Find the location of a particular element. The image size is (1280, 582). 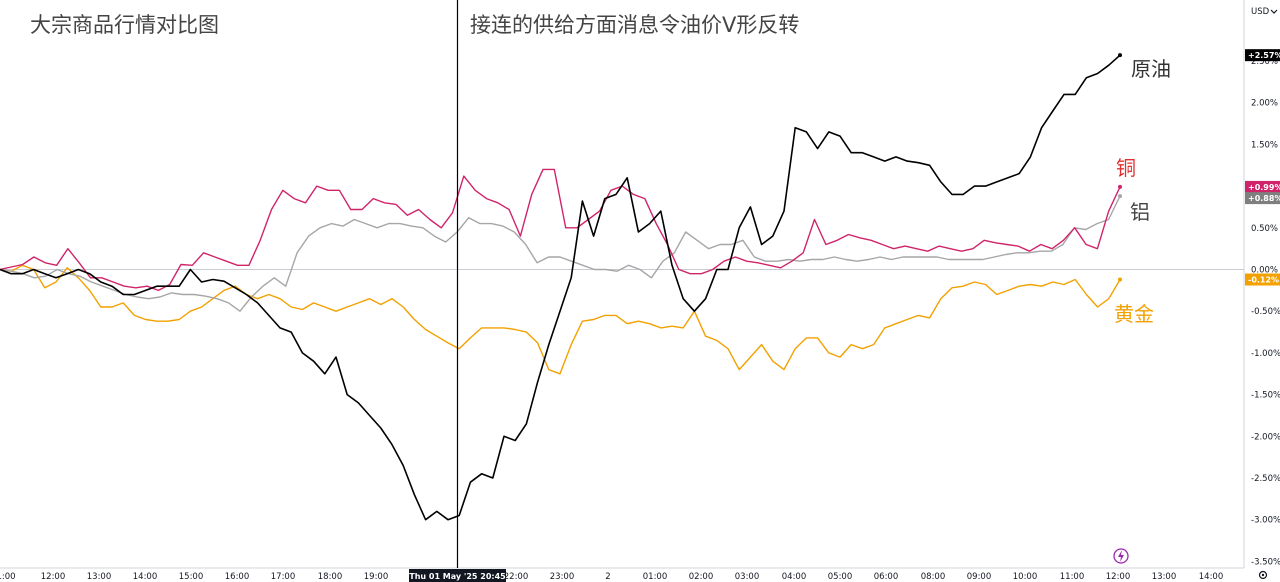

x-tick-label: 09:00 is located at coordinates (979, 577).